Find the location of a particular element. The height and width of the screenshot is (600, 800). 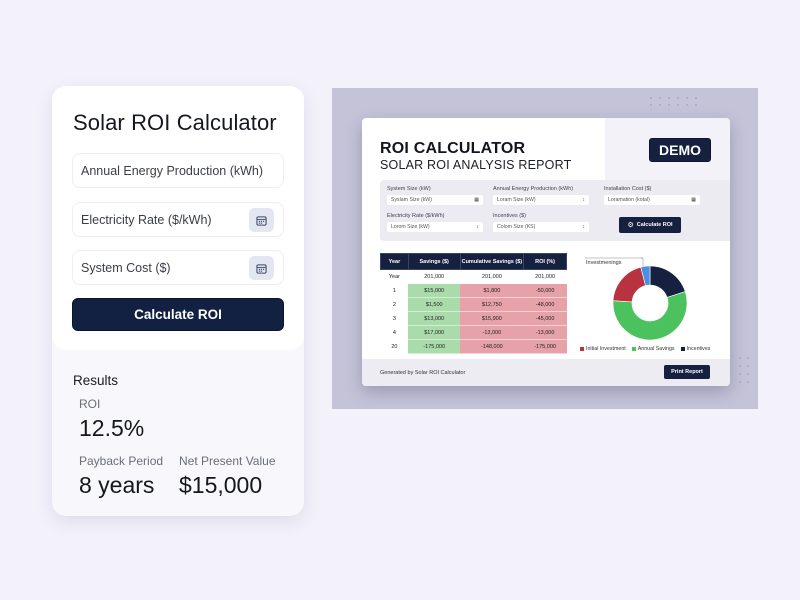

system-size-value: Syslam Size (kW) is located at coordinates (411, 200).